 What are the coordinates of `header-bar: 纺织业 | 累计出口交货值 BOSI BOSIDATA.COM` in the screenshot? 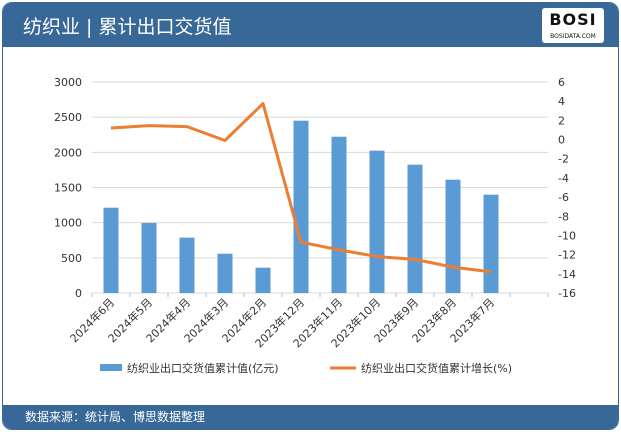 It's located at (310, 25).